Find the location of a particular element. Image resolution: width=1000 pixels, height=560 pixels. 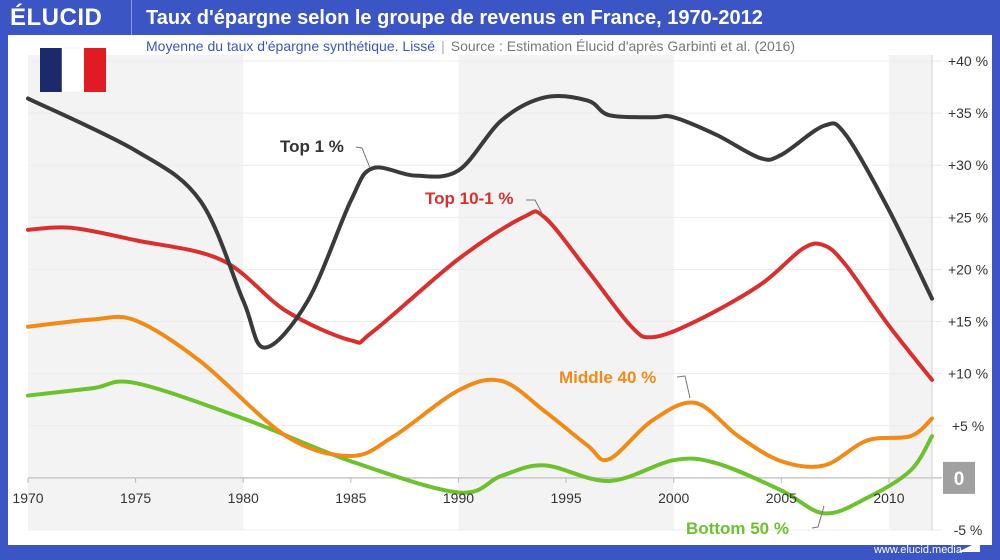

x-tick-label: 1970 is located at coordinates (27, 498).